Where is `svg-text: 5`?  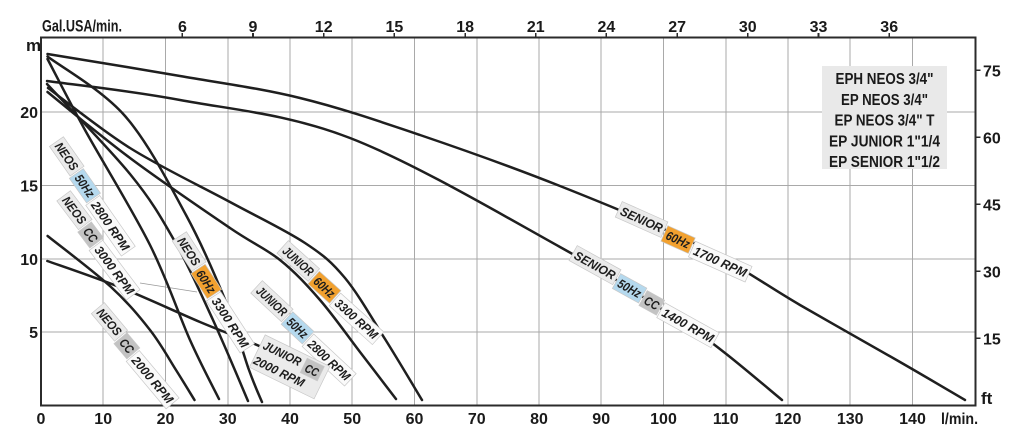 svg-text: 5 is located at coordinates (33, 333).